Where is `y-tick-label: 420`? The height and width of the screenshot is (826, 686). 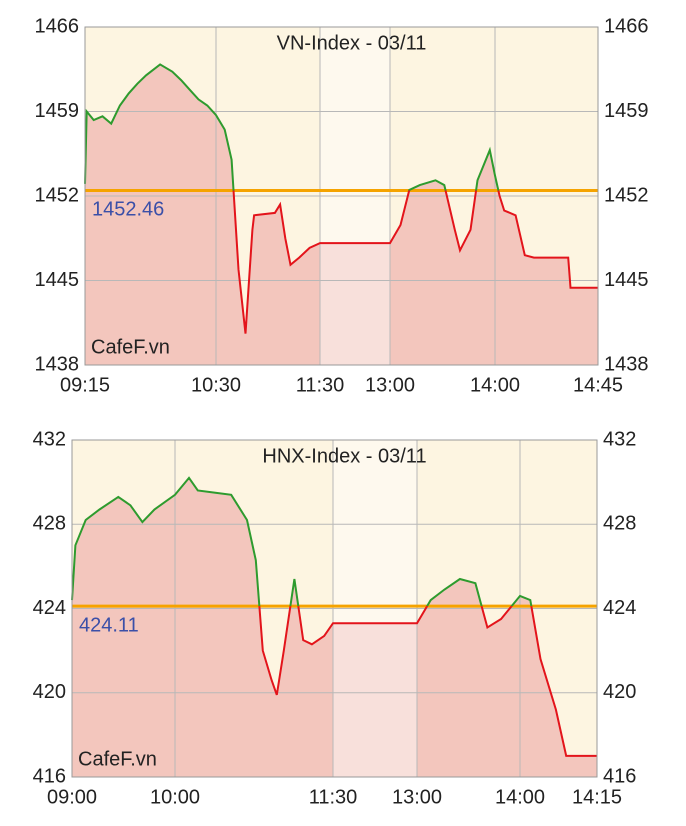
y-tick-label: 420 is located at coordinates (49, 692).